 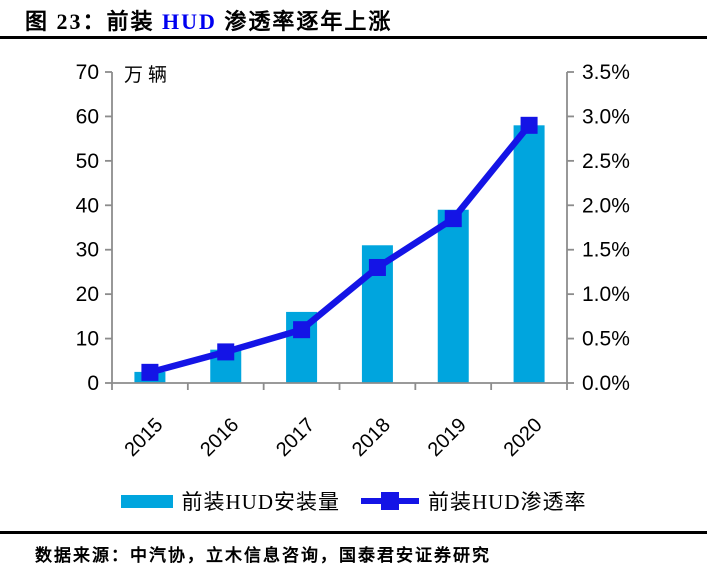 I want to click on left-axis-unit-label: 万辆, so click(x=148, y=75).